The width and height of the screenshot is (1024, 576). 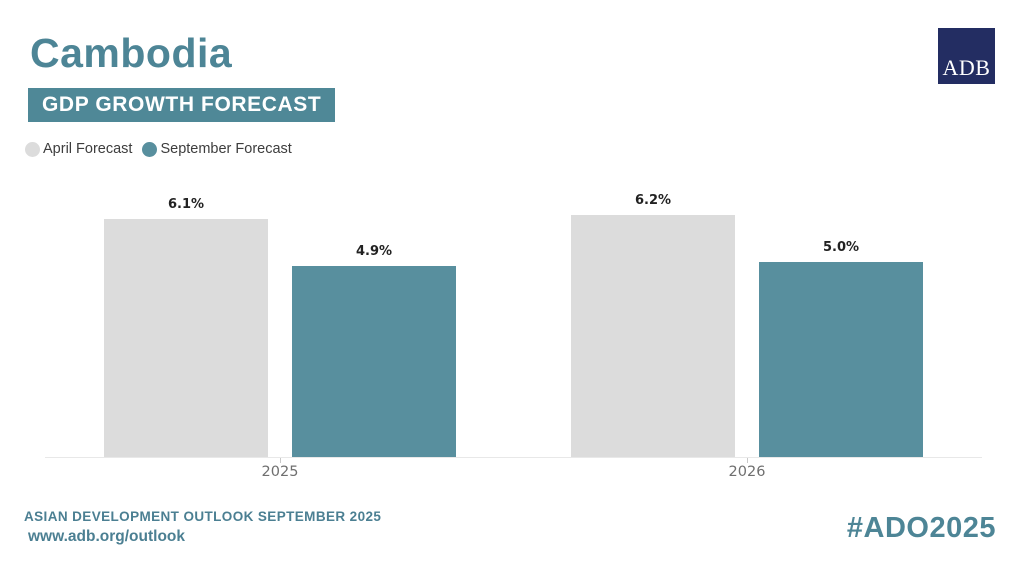 What do you see at coordinates (203, 516) in the screenshot?
I see `footer-report-title: ASIAN DEVELOPMENT OUTLOOK SEPTEMBER 2025` at bounding box center [203, 516].